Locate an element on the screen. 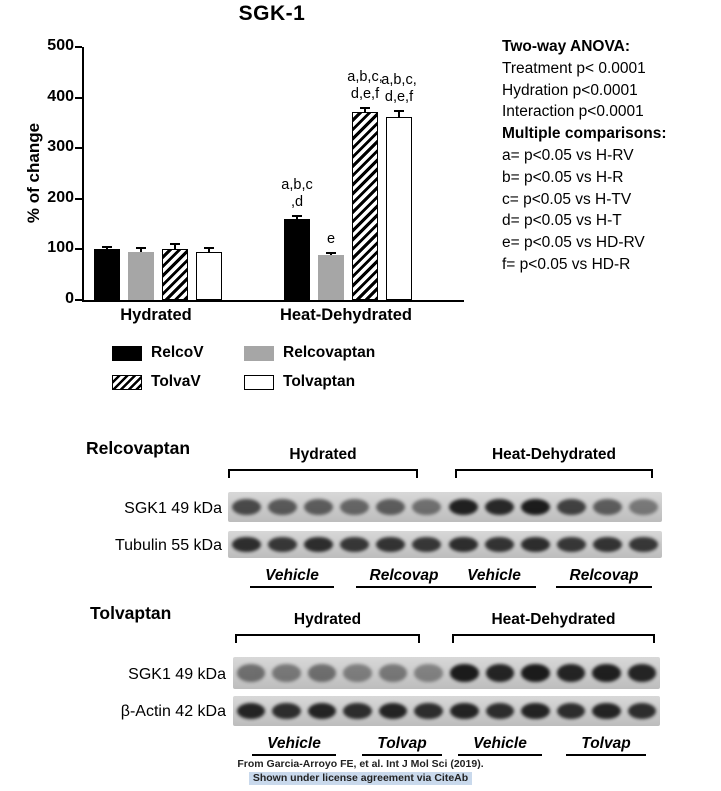  y-tick-label: 500 is located at coordinates (60, 45).